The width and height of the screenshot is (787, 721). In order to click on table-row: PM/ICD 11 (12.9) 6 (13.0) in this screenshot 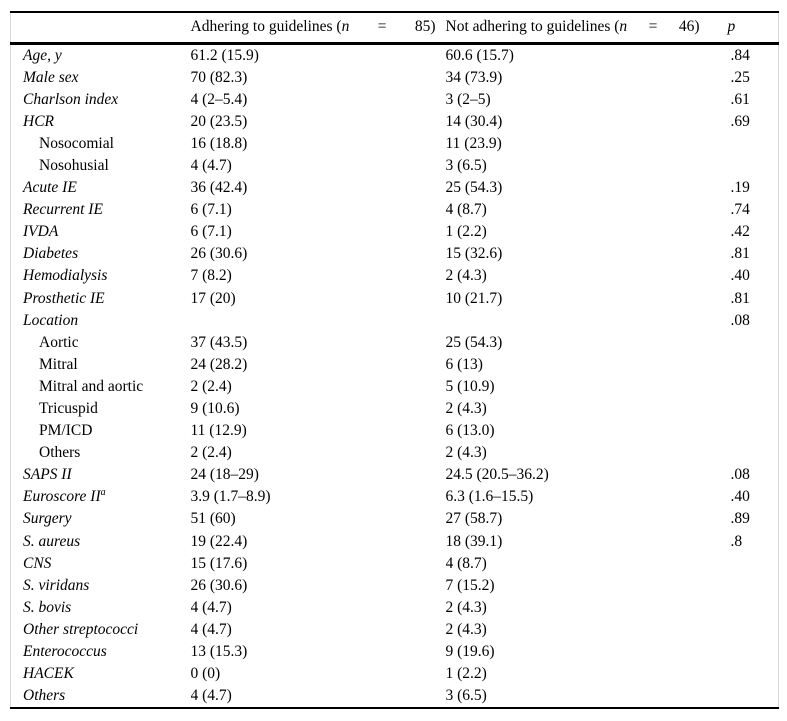, I will do `click(395, 431)`.